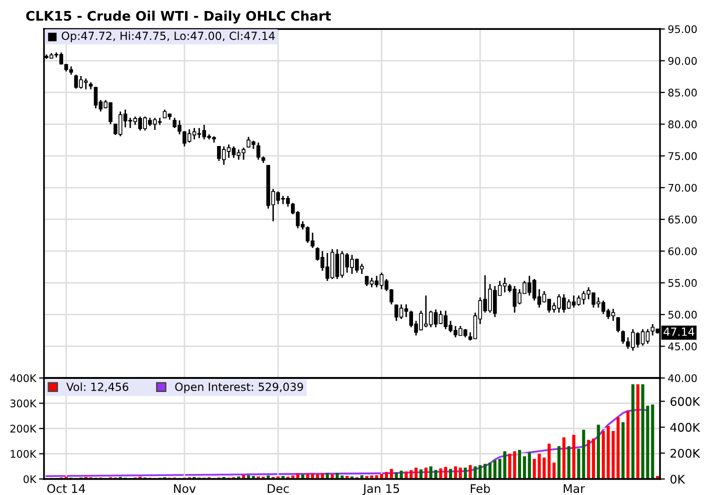 The width and height of the screenshot is (711, 495). What do you see at coordinates (682, 220) in the screenshot?
I see `y-tick-label: 65.00` at bounding box center [682, 220].